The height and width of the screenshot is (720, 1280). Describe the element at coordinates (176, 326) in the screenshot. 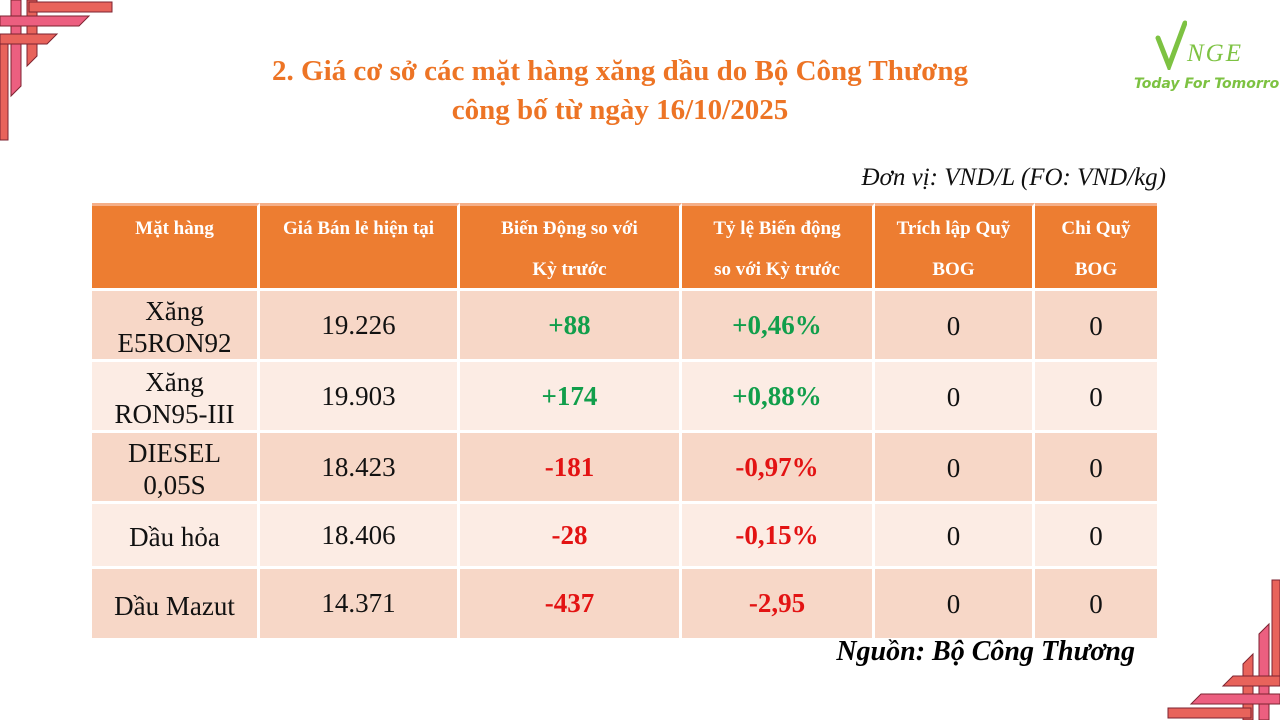

I see `product-cell: Xăng E5RON92` at that location.